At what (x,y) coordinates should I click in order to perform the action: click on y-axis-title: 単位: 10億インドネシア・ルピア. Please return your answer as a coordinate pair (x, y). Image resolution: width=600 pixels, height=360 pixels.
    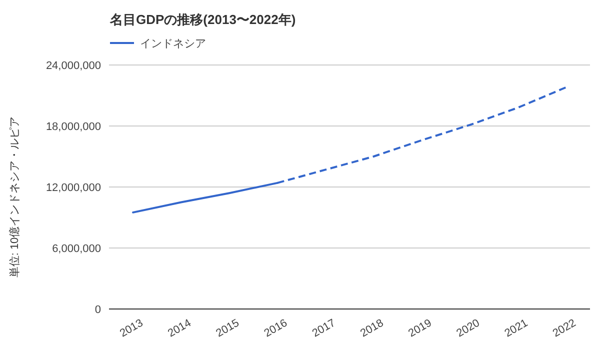
    Looking at the image, I should click on (14, 197).